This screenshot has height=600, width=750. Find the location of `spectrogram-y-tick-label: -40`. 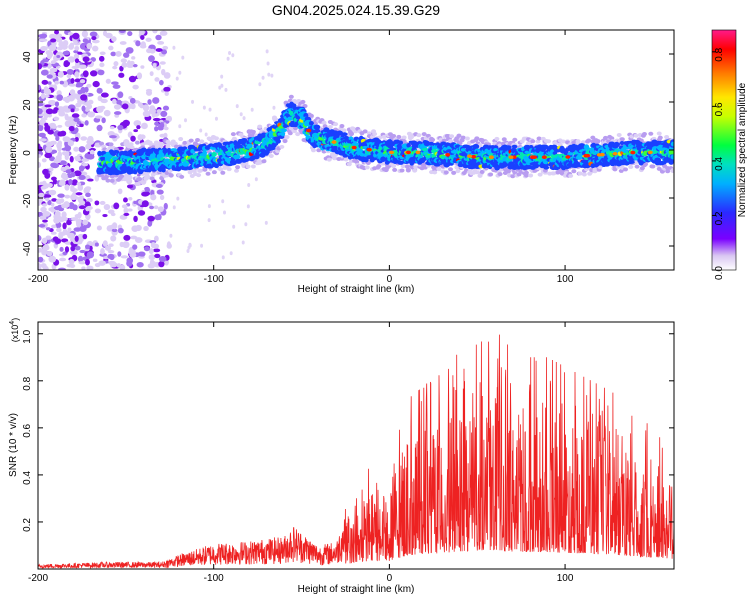

spectrogram-y-tick-label: -40 is located at coordinates (27, 248).